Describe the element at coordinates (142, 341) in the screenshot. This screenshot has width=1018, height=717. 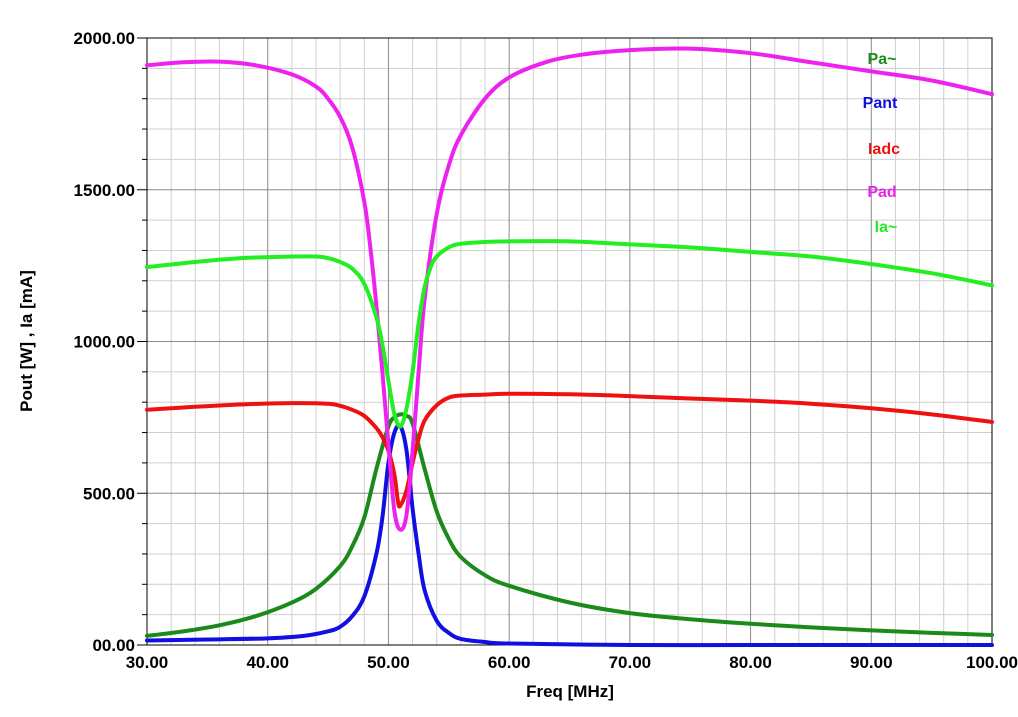
I see `y-minor-ticks` at that location.